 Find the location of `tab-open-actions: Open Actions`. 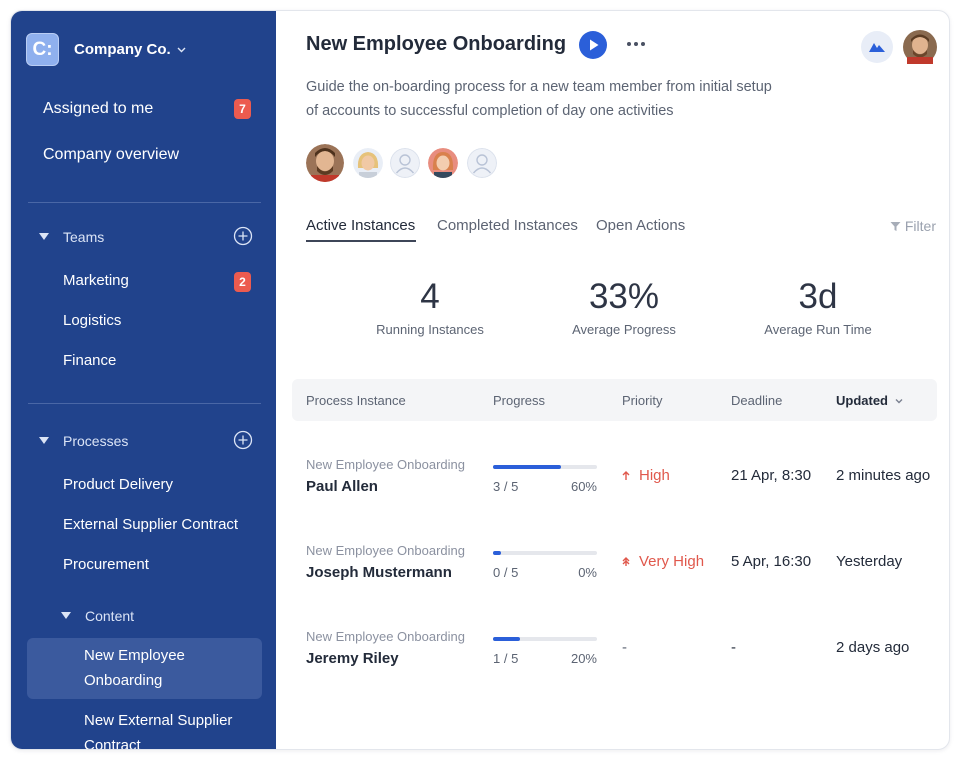

tab-open-actions: Open Actions is located at coordinates (641, 225).